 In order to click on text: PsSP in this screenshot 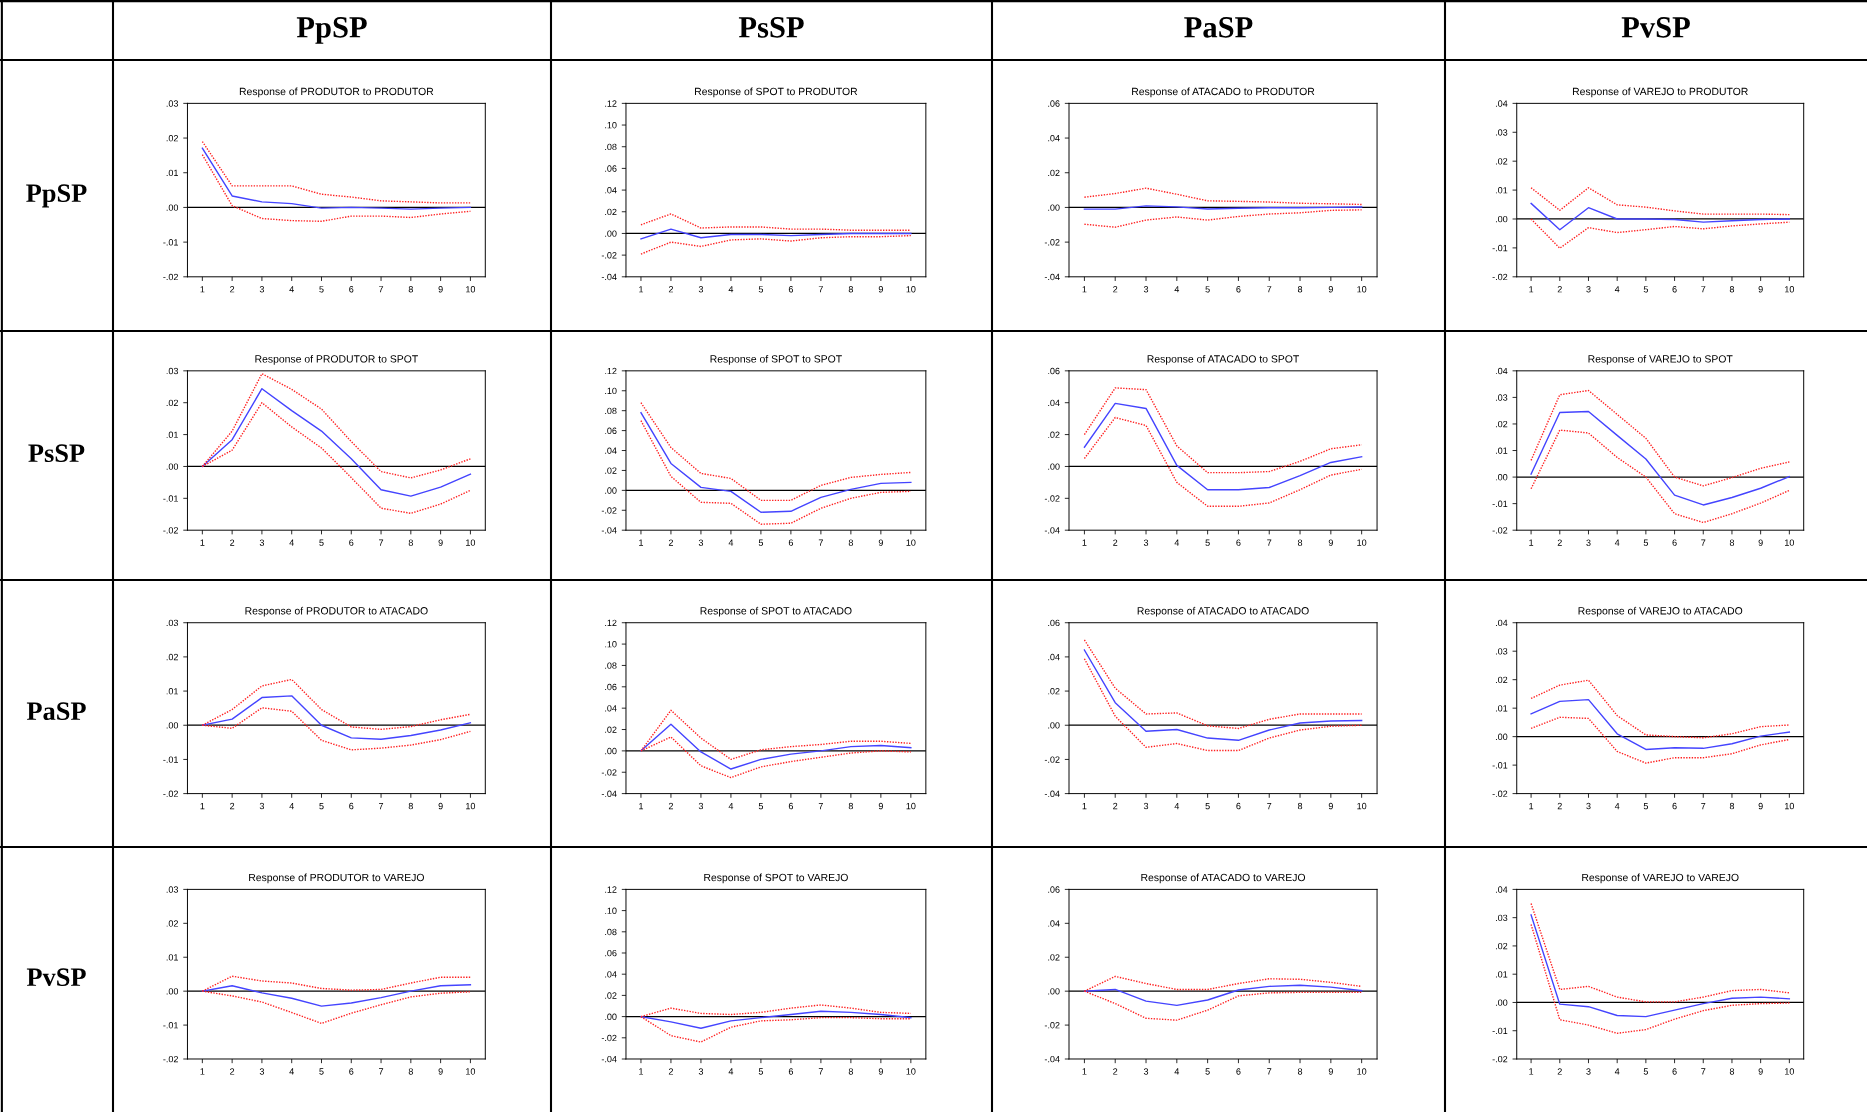, I will do `click(56, 453)`.